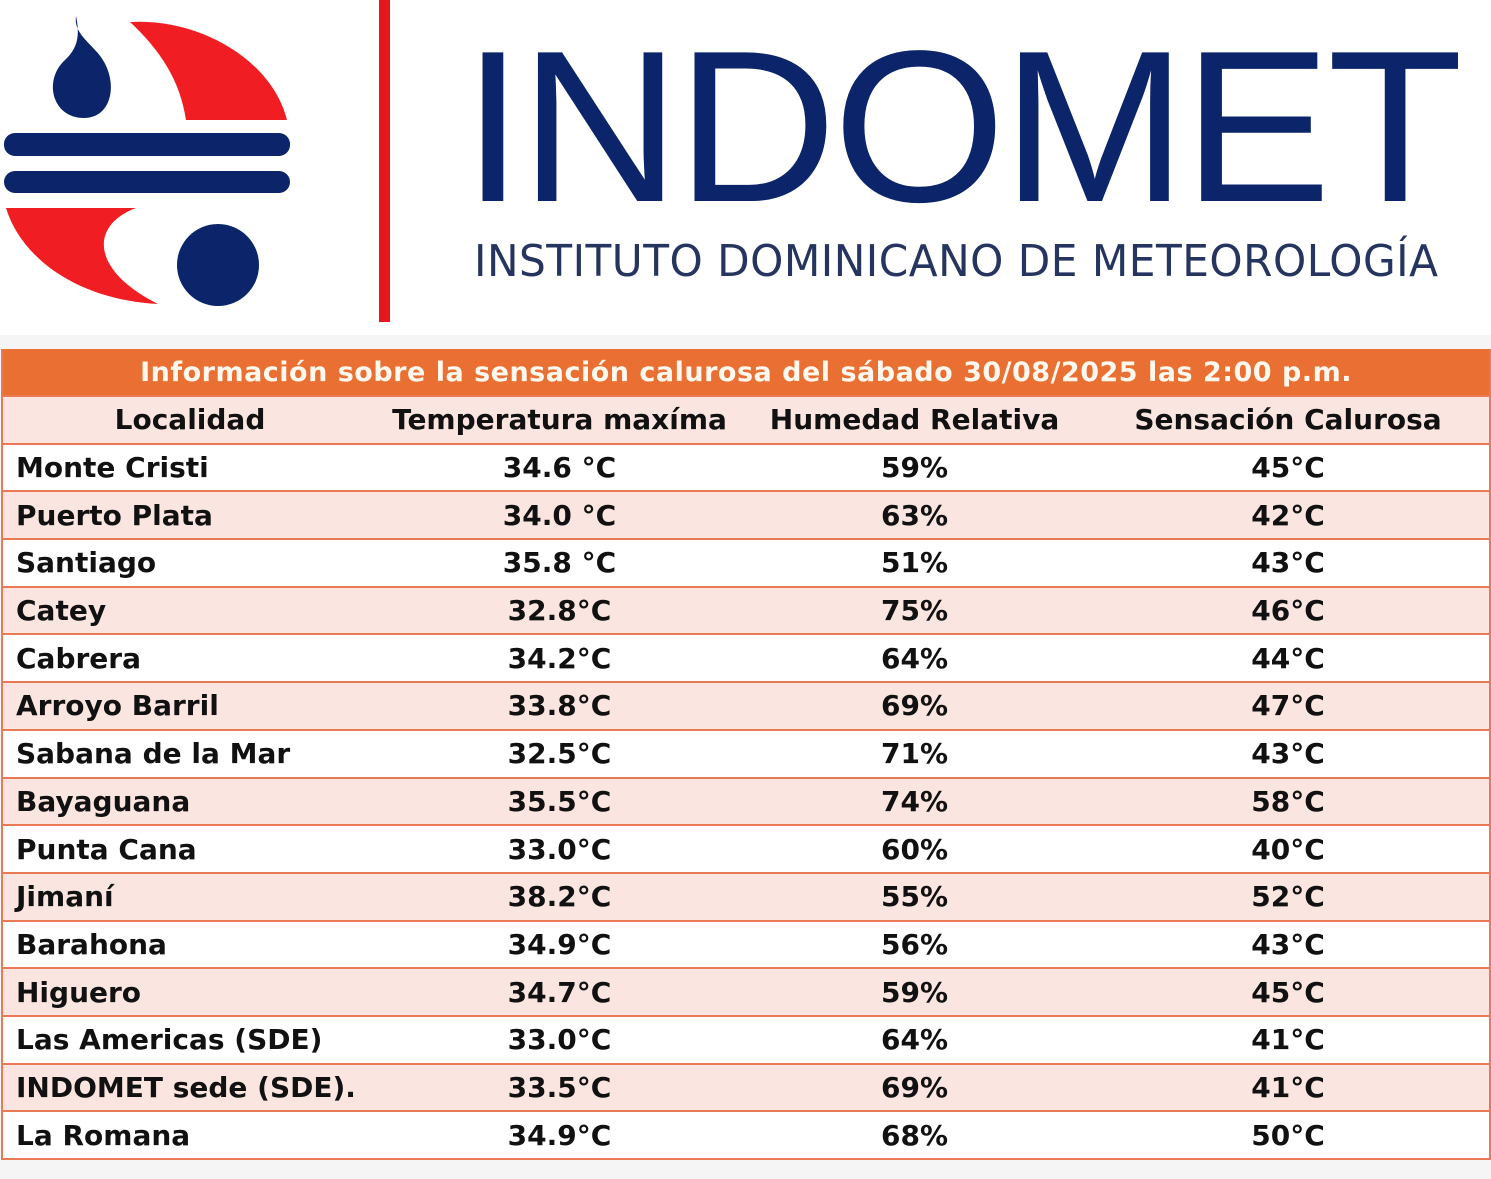 The width and height of the screenshot is (1491, 1179). What do you see at coordinates (189, 897) in the screenshot?
I see `locality-cell: Jimaní` at bounding box center [189, 897].